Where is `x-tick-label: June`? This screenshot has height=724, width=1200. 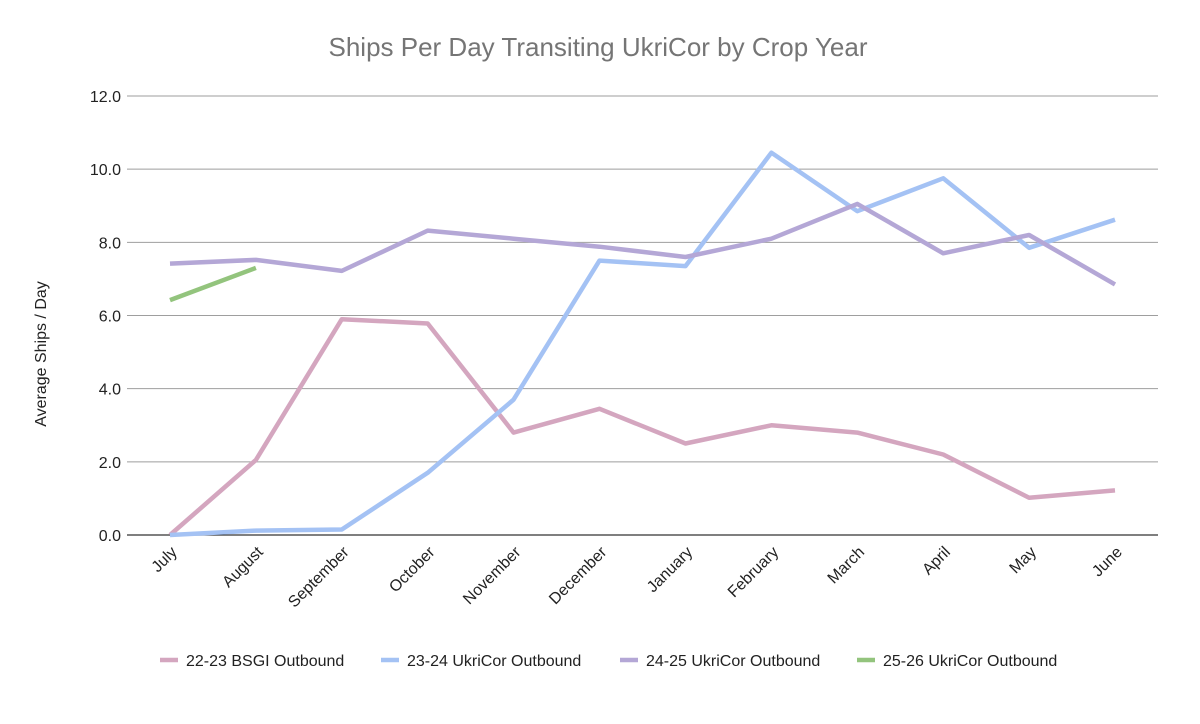
x-tick-label: June is located at coordinates (1107, 562).